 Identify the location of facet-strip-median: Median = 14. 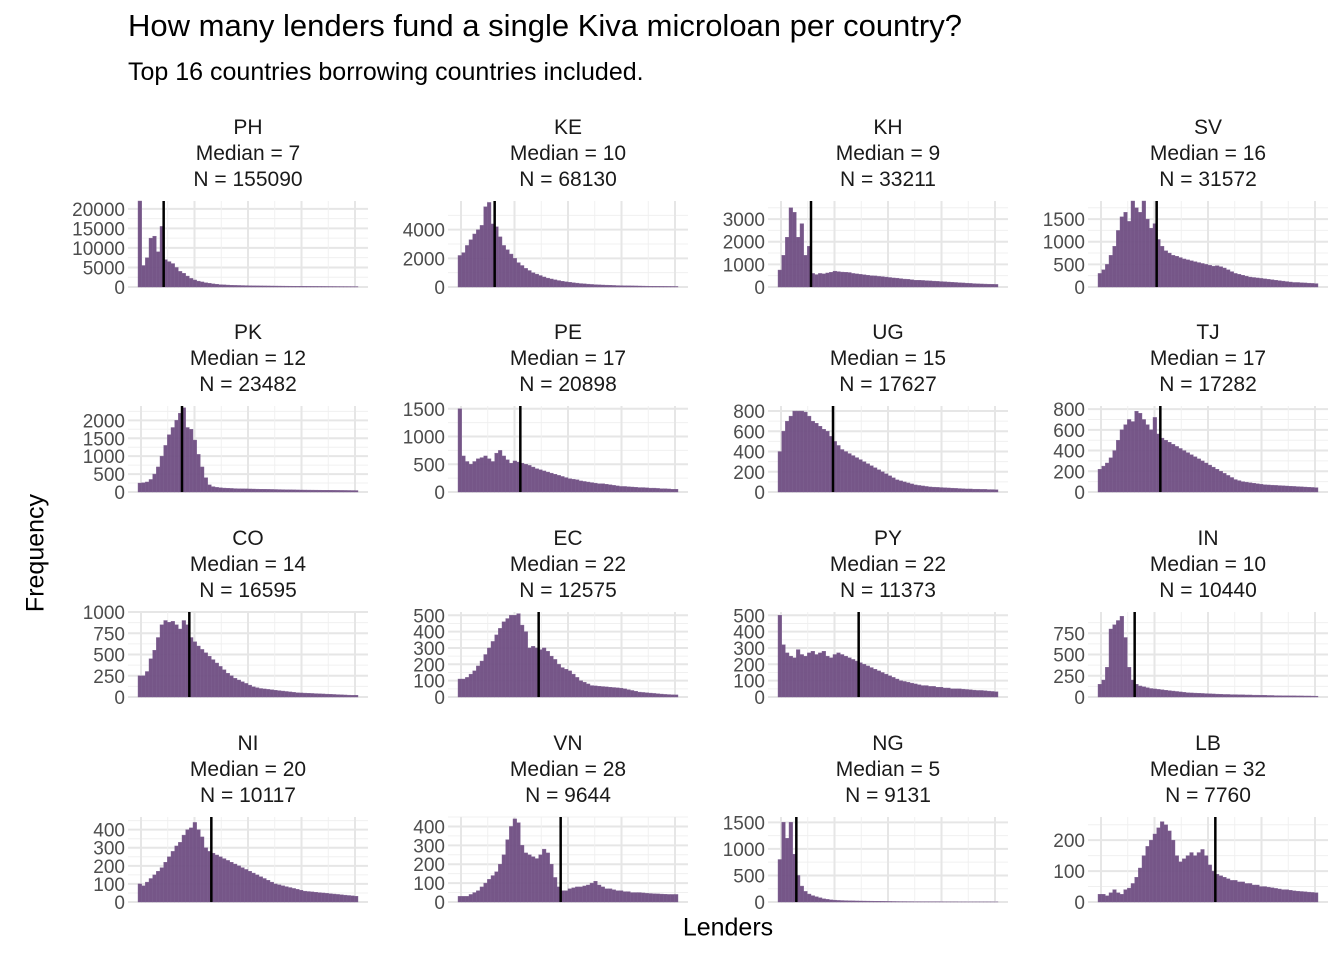
(248, 564).